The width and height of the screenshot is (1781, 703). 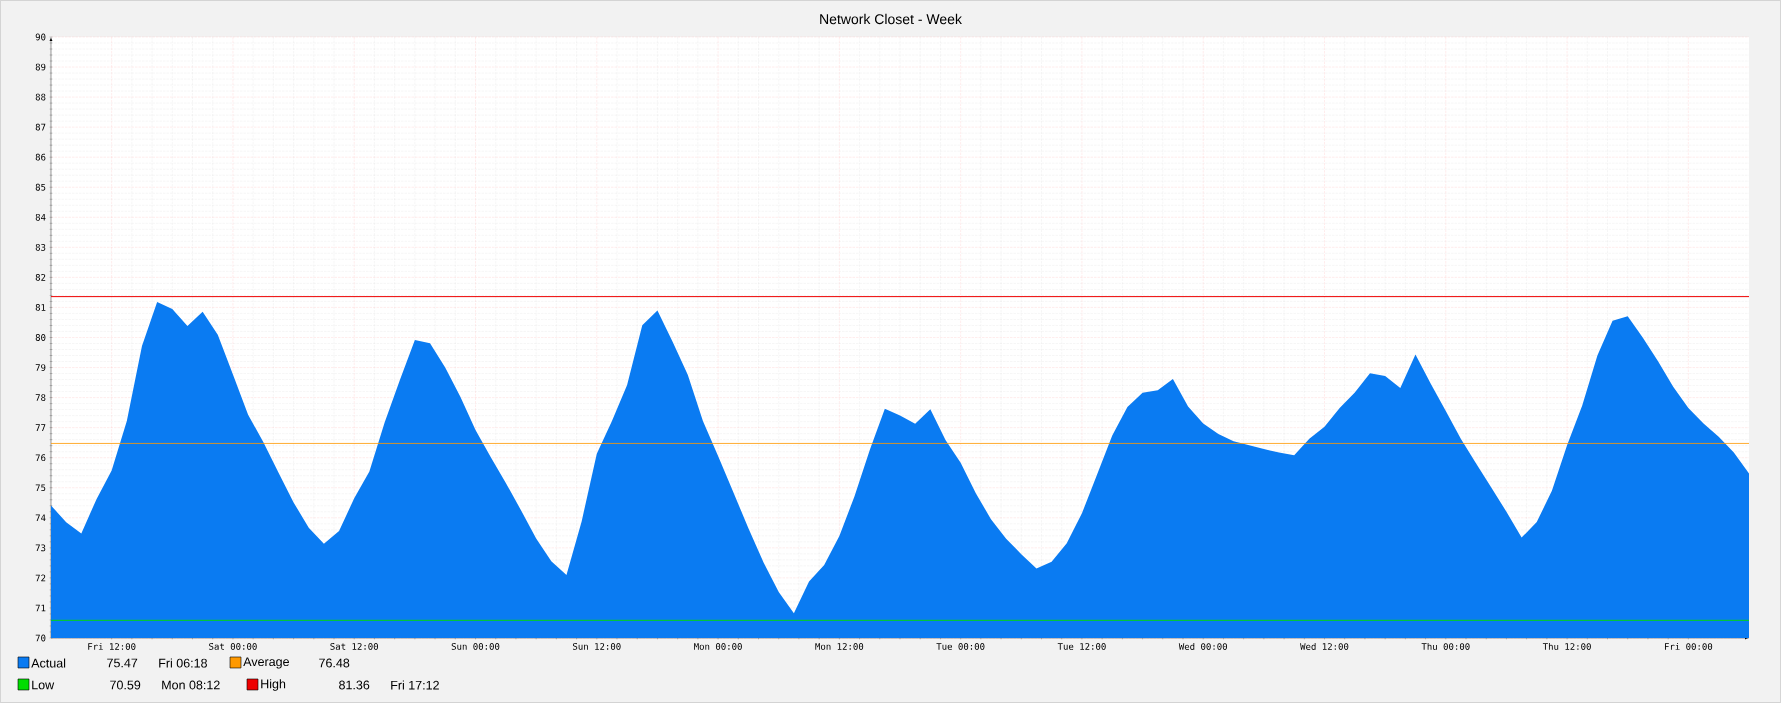 What do you see at coordinates (183, 663) in the screenshot?
I see `text: Fri 06:18` at bounding box center [183, 663].